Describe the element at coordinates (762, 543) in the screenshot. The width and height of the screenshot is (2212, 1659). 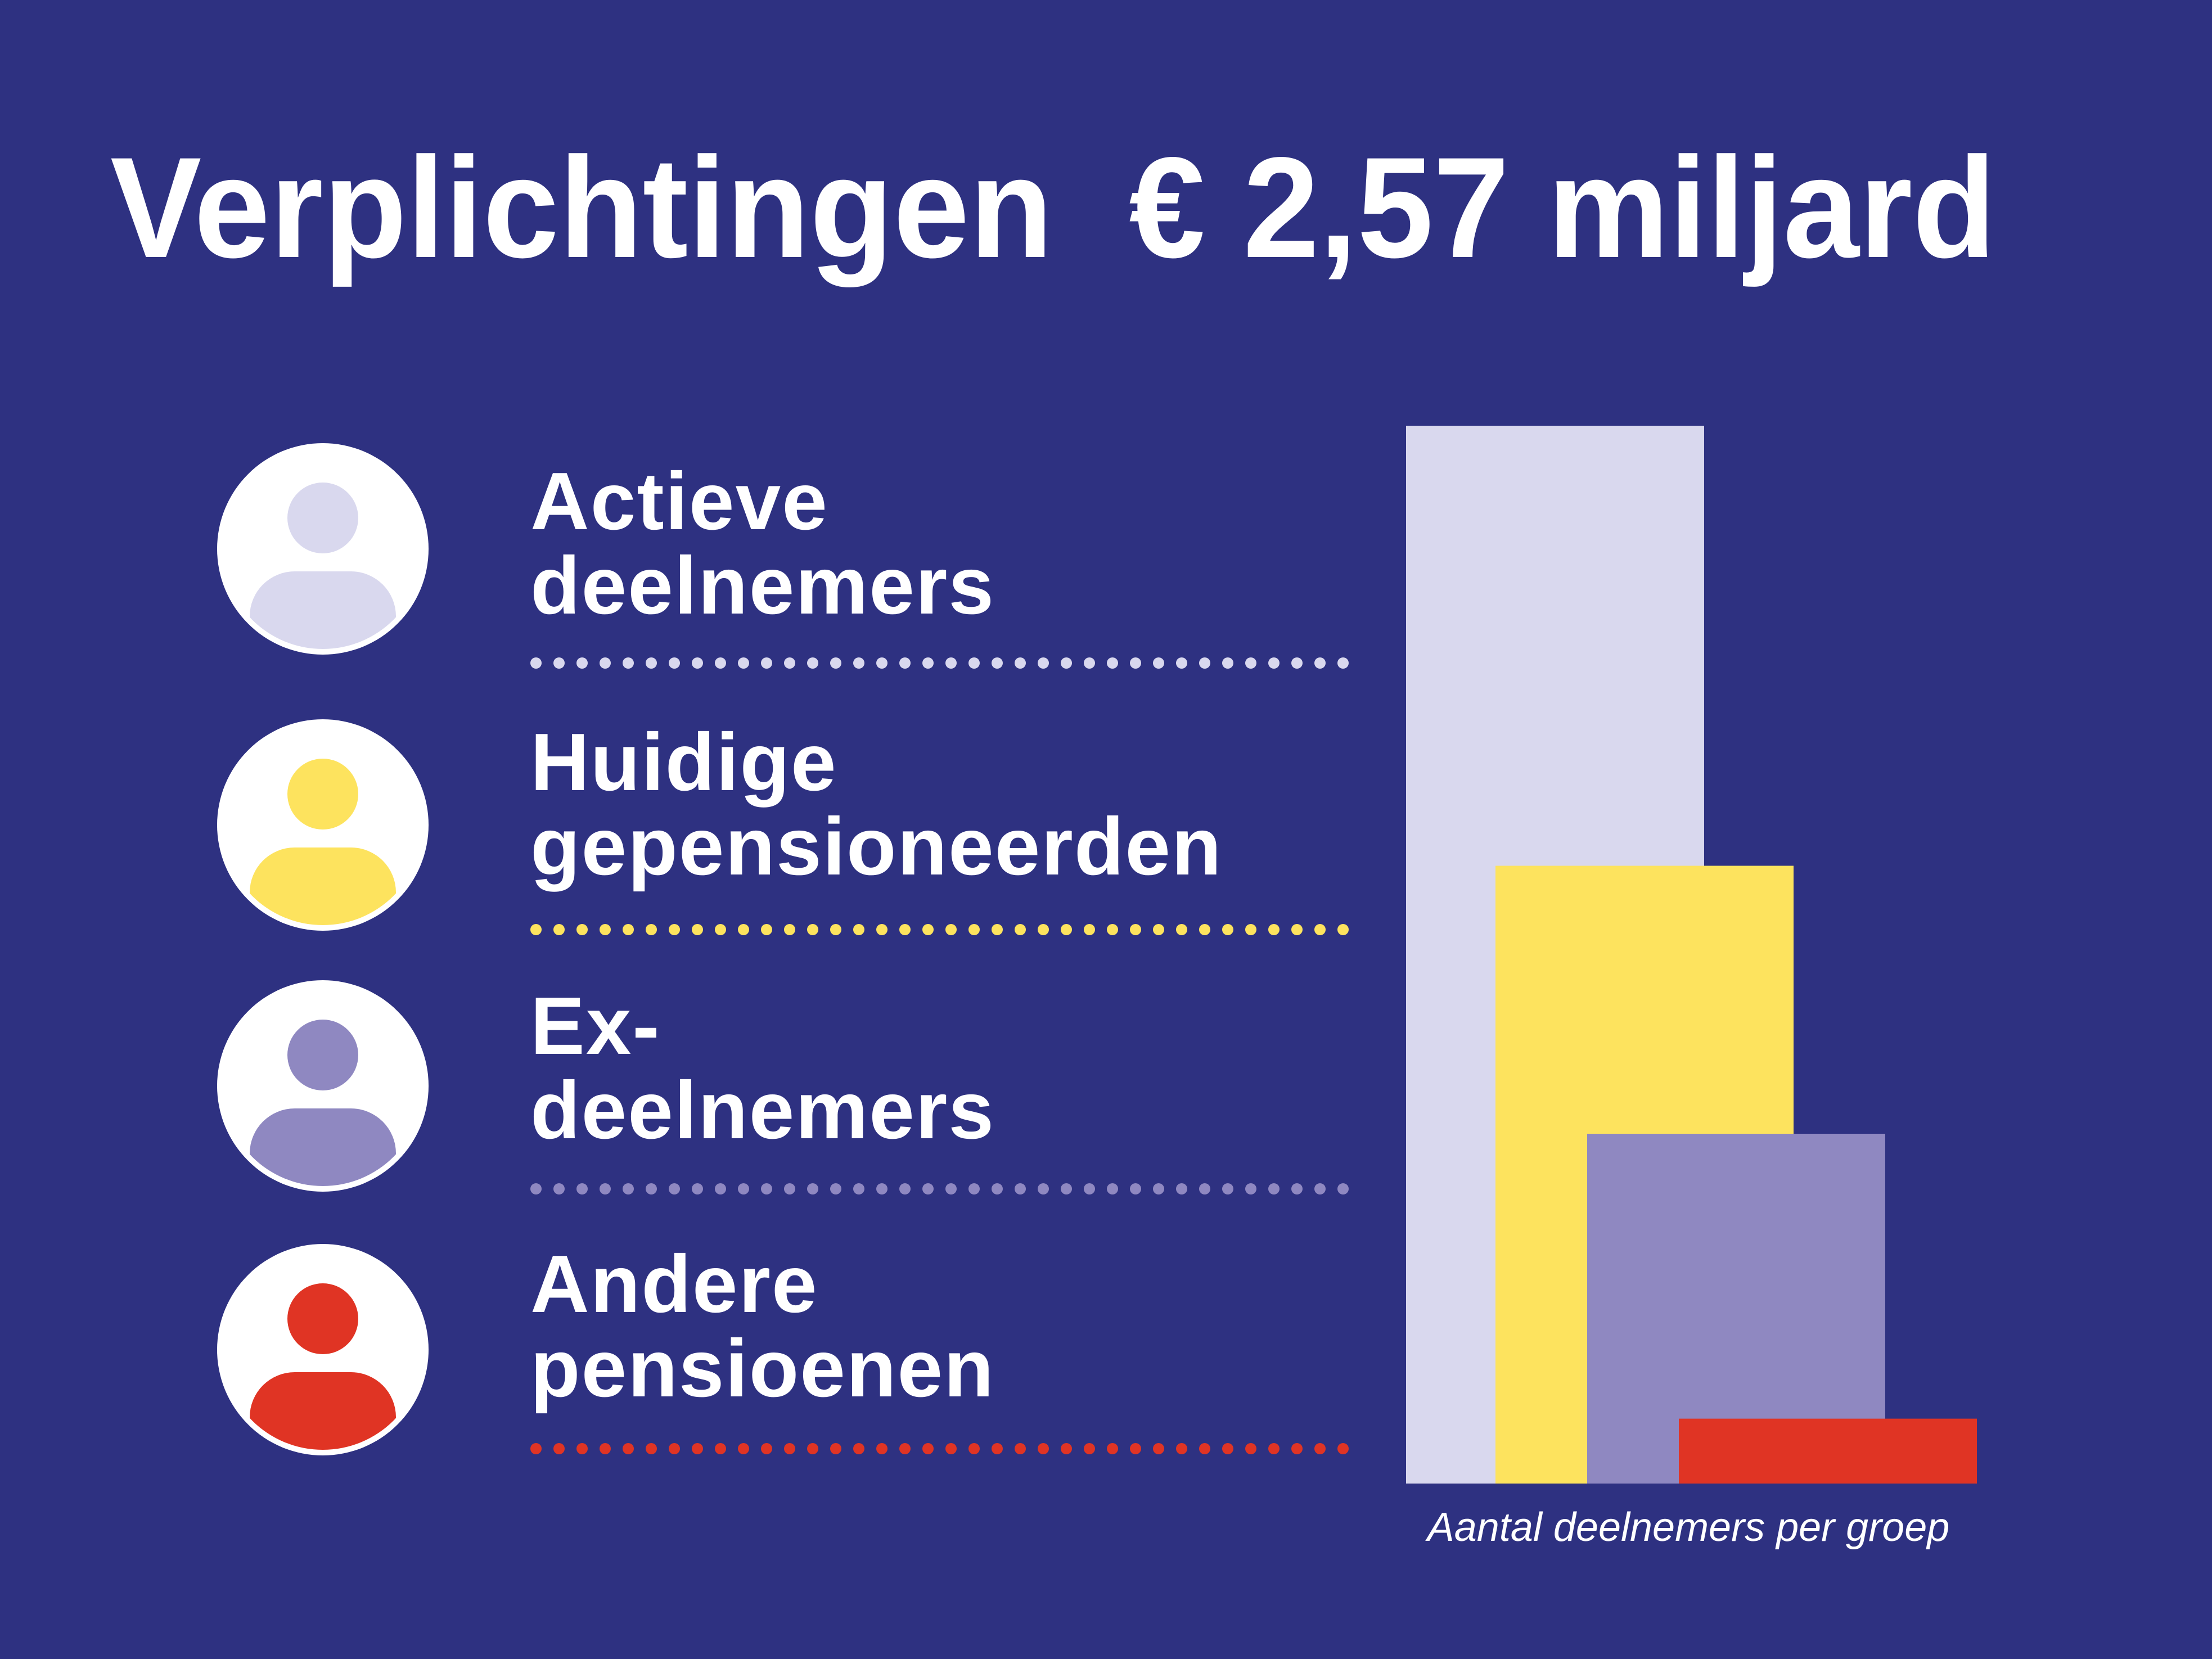
I see `category-label: Actieve deelnemers` at that location.